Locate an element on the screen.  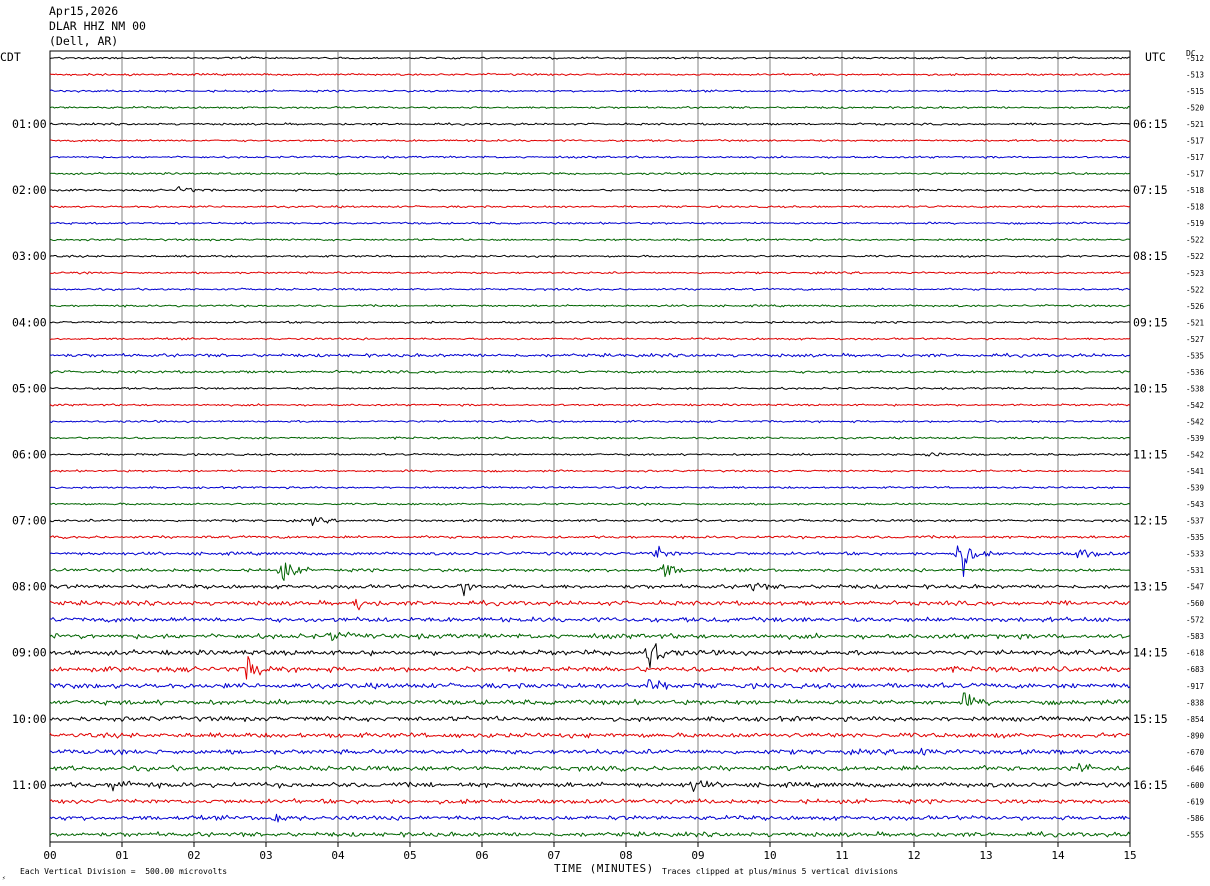
x-tick-label: 01 is located at coordinates (121, 855).